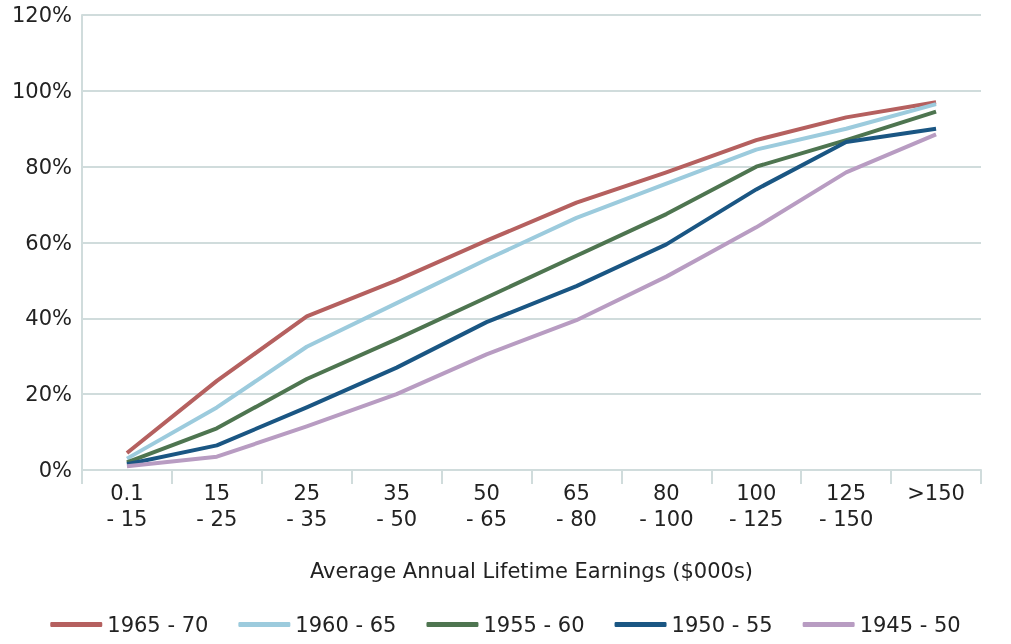 This screenshot has height=644, width=1011. Describe the element at coordinates (756, 506) in the screenshot. I see `x-tick-label: 100 - 125` at that location.